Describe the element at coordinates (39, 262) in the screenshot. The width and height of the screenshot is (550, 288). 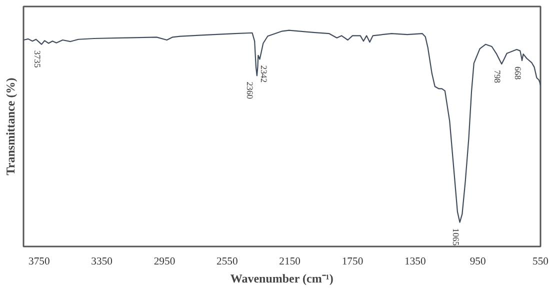
I see `x-tick-label: 3750` at that location.